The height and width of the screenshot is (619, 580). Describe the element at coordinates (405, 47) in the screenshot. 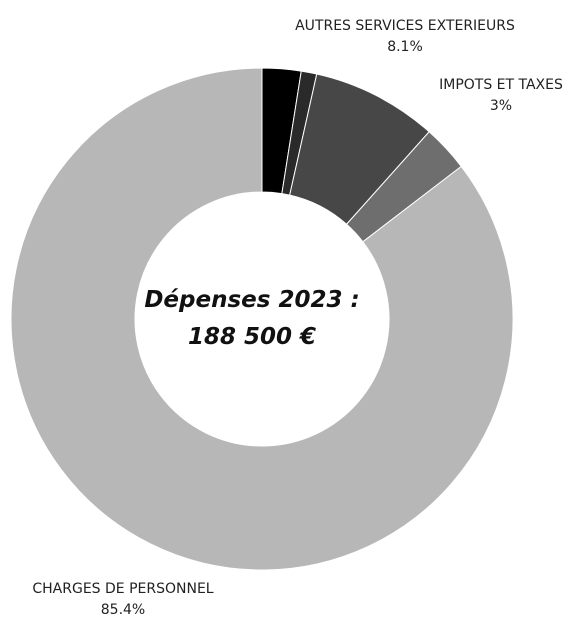

I see `slice-pct-autres-services: 8.1%` at that location.